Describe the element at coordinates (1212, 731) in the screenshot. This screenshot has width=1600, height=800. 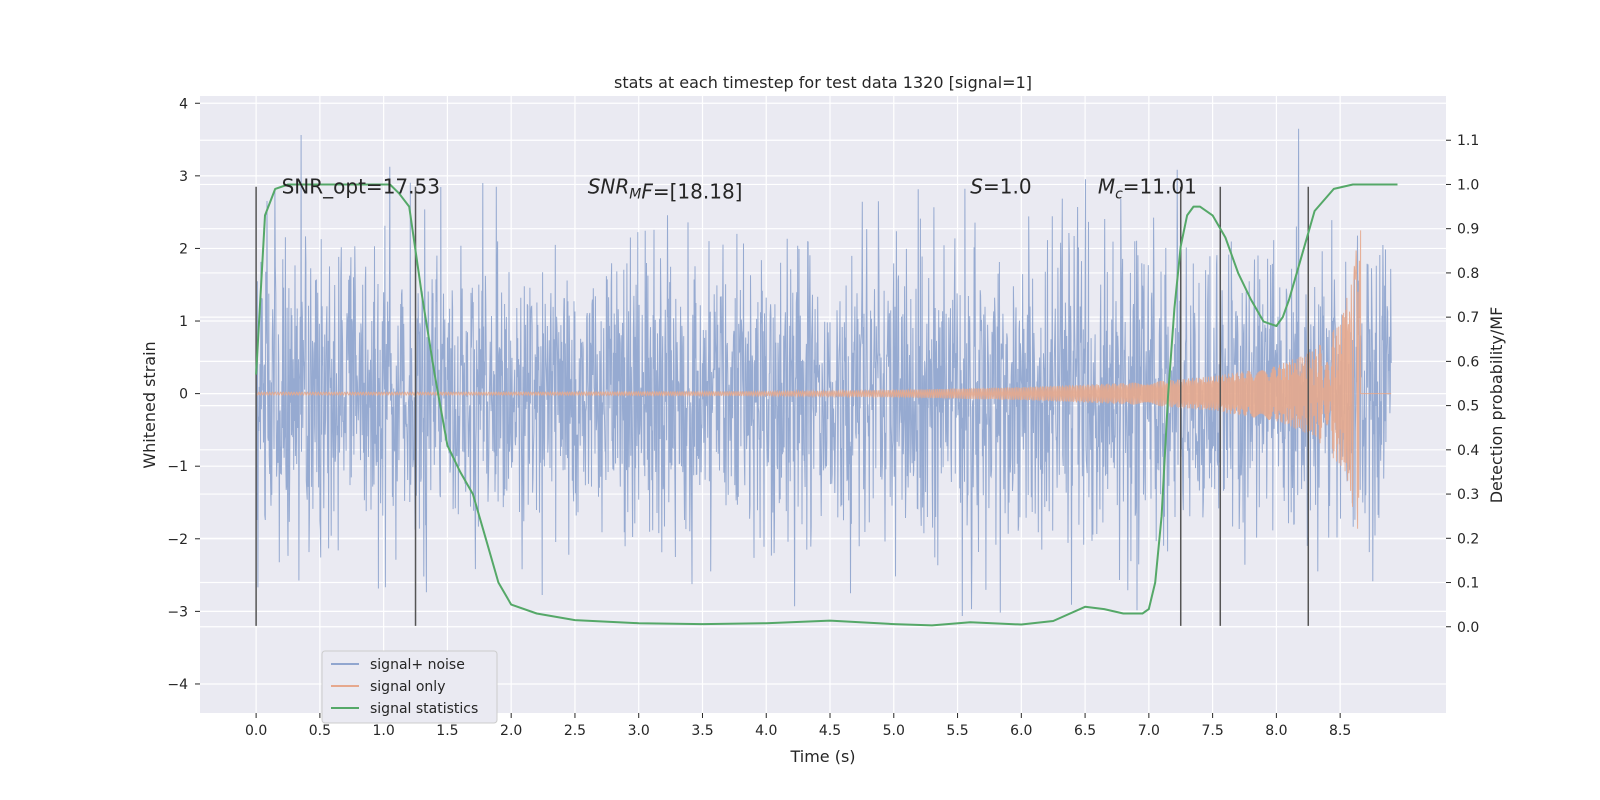
I see `x-tick-label: 7.5` at that location.